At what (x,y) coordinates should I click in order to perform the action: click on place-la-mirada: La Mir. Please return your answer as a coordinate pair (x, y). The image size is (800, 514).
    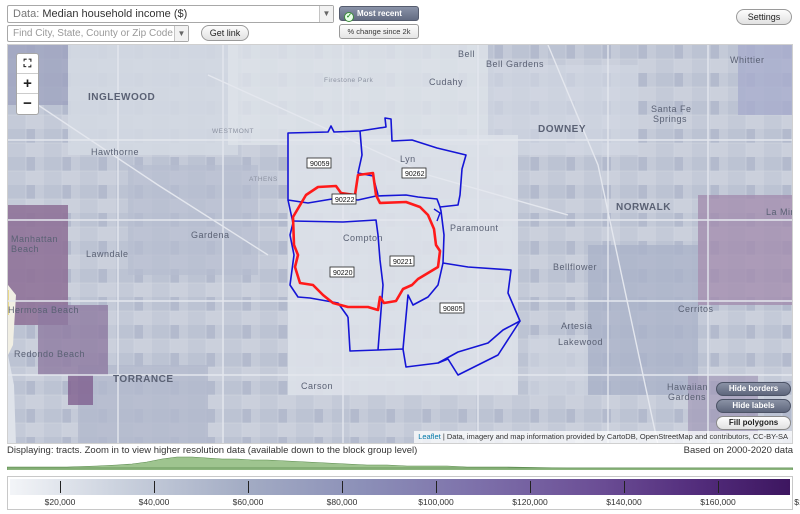
    Looking at the image, I should click on (779, 212).